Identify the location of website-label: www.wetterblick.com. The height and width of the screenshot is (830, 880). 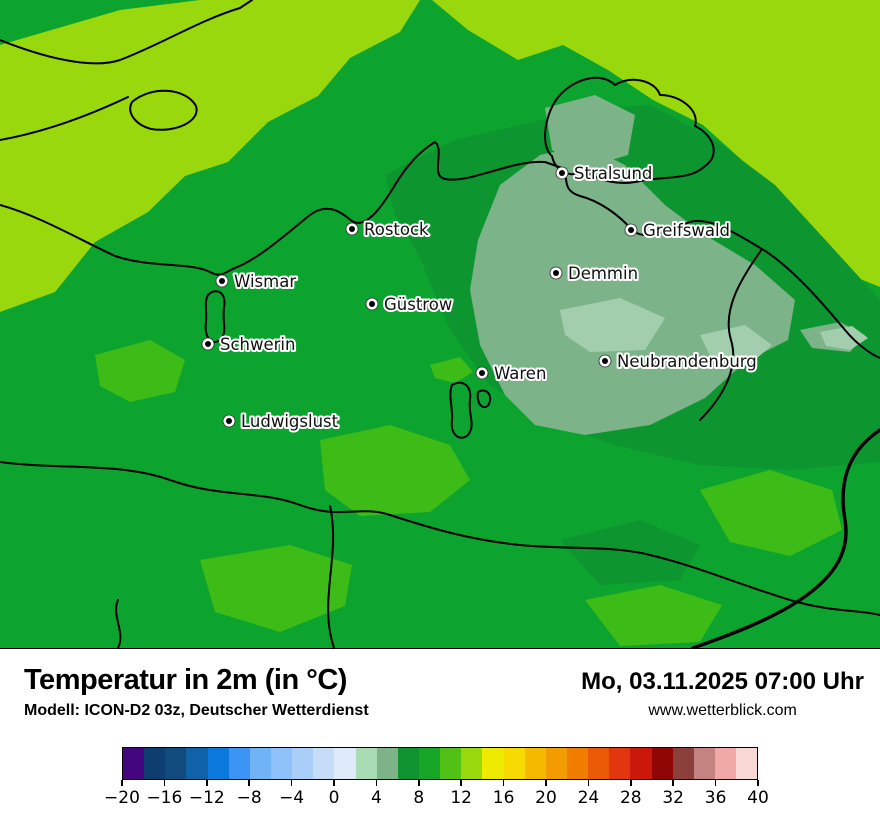
(722, 710).